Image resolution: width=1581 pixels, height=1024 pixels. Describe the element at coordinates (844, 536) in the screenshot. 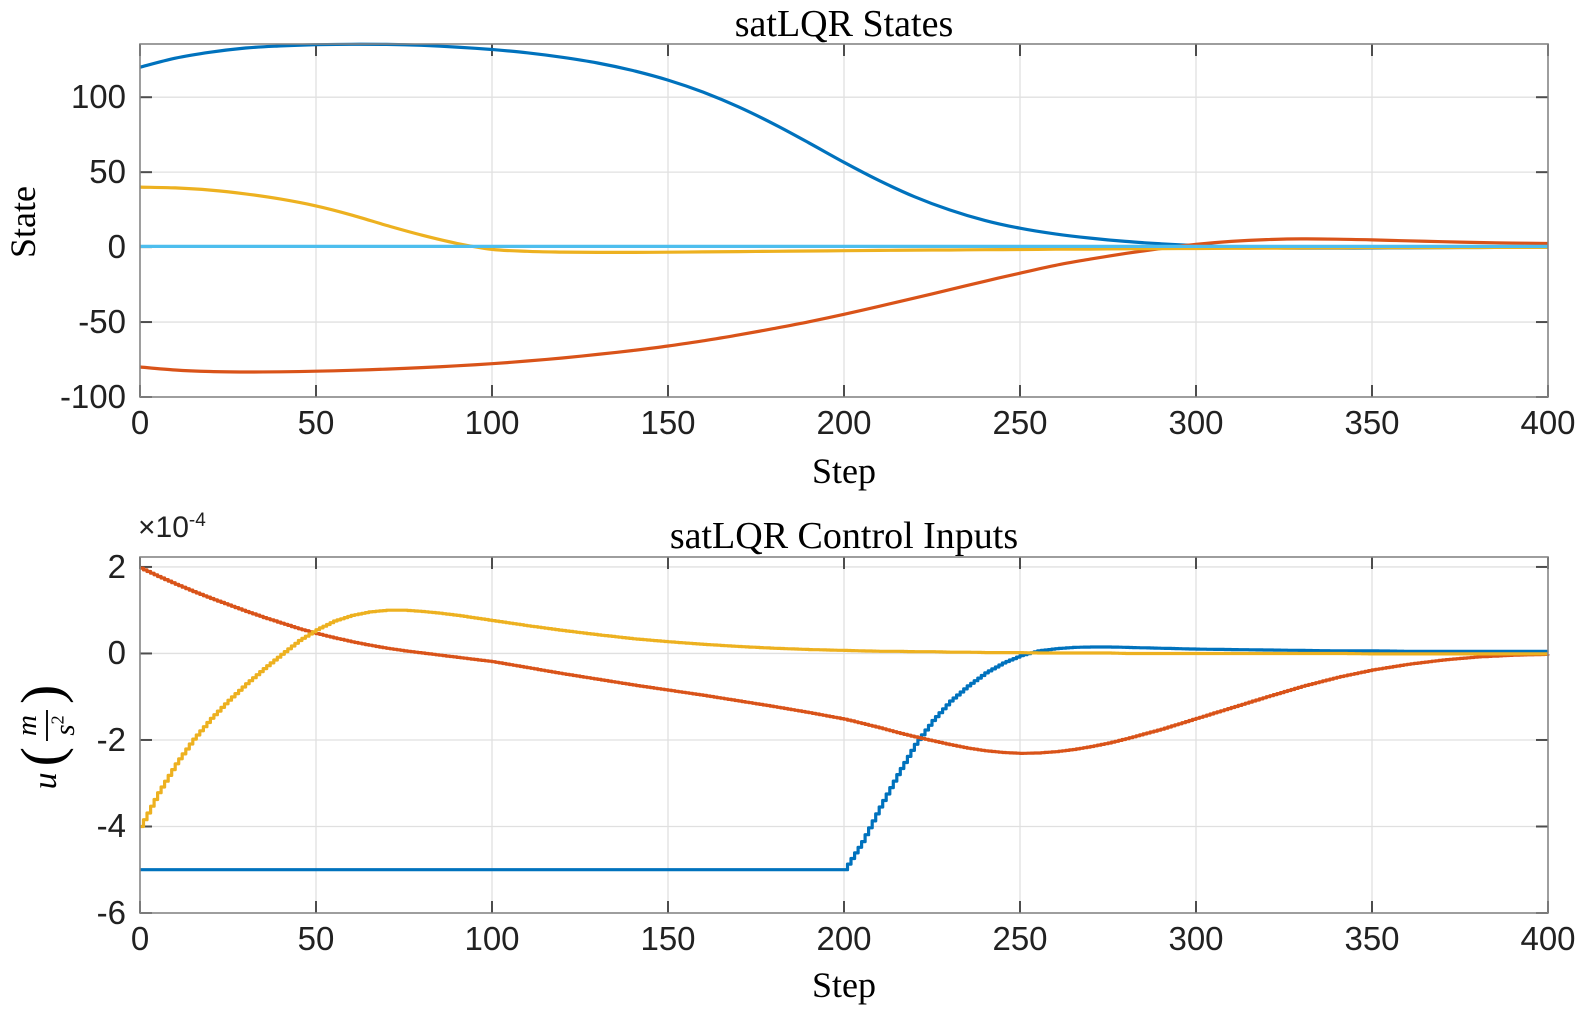

I see `bottom-chart-title: satLQR Control Inputs` at that location.